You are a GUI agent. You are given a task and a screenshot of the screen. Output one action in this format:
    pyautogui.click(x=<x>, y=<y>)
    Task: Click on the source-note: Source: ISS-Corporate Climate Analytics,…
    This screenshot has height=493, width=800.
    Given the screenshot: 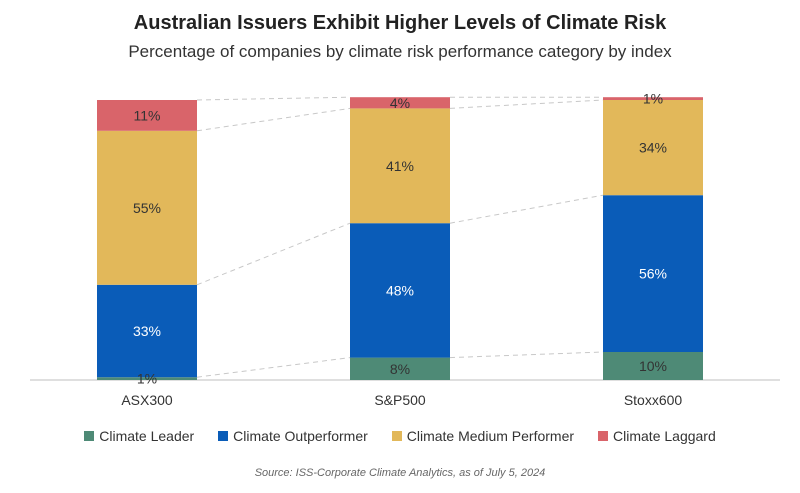 What is the action you would take?
    pyautogui.click(x=400, y=473)
    